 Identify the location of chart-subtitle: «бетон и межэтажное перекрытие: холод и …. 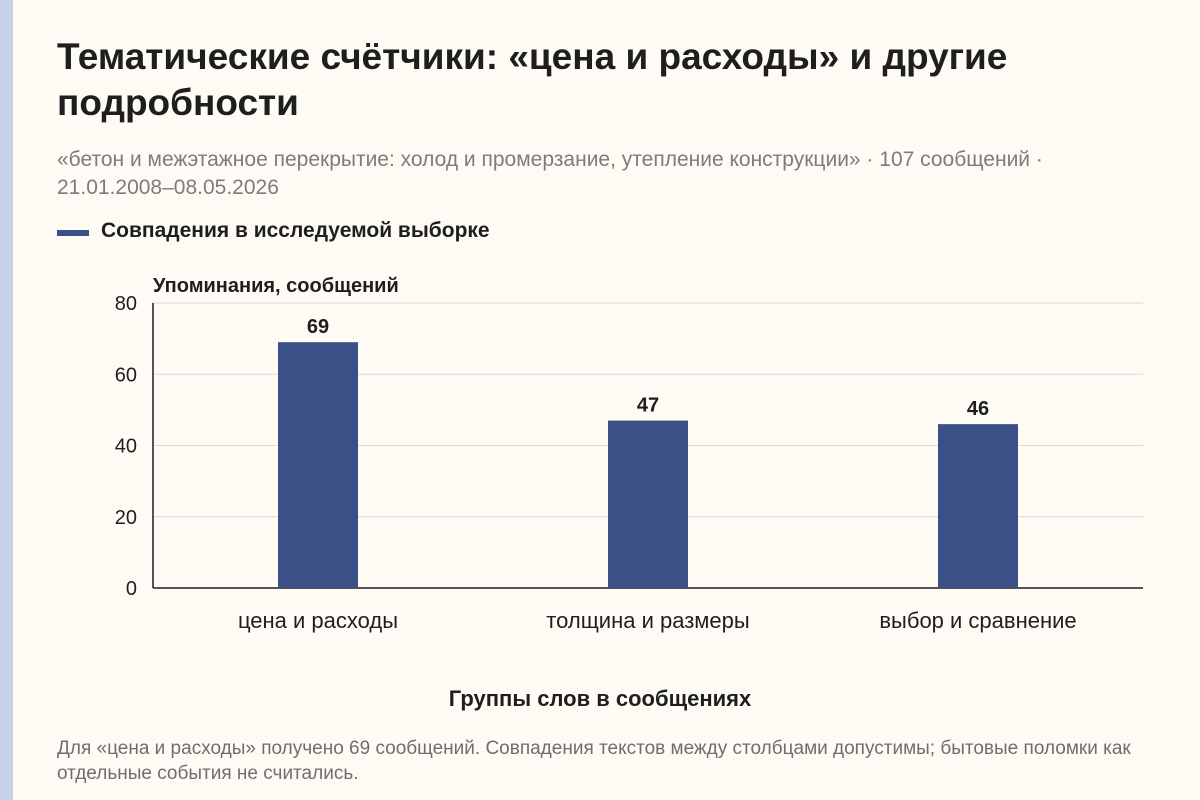
(550, 173).